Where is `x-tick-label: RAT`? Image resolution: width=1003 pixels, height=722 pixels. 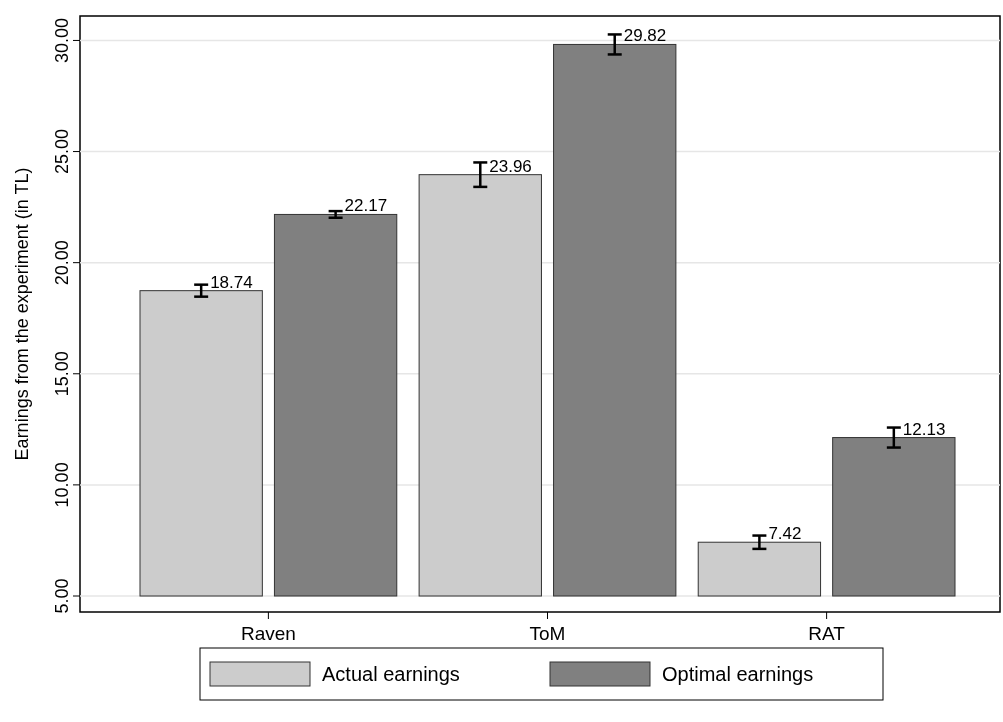
x-tick-label: RAT is located at coordinates (827, 633).